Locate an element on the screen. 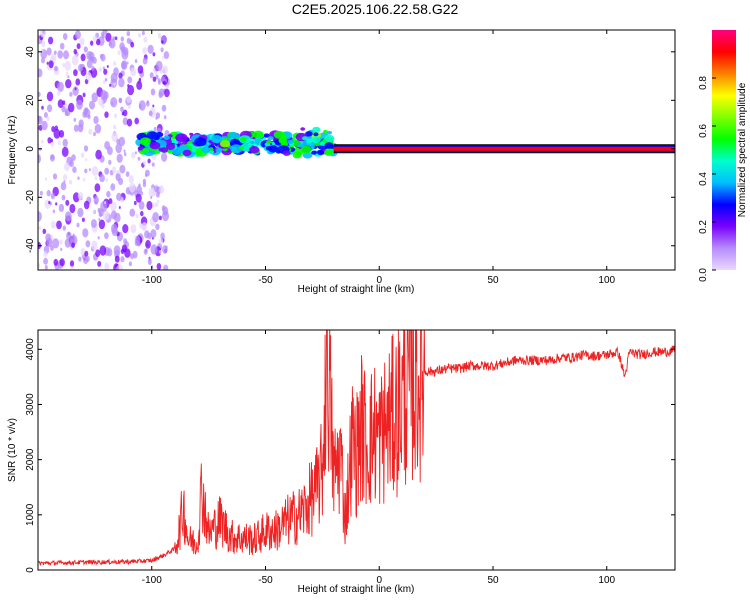 The height and width of the screenshot is (600, 750). spectrogram-xlabel: Height of straight line (km) is located at coordinates (356, 289).